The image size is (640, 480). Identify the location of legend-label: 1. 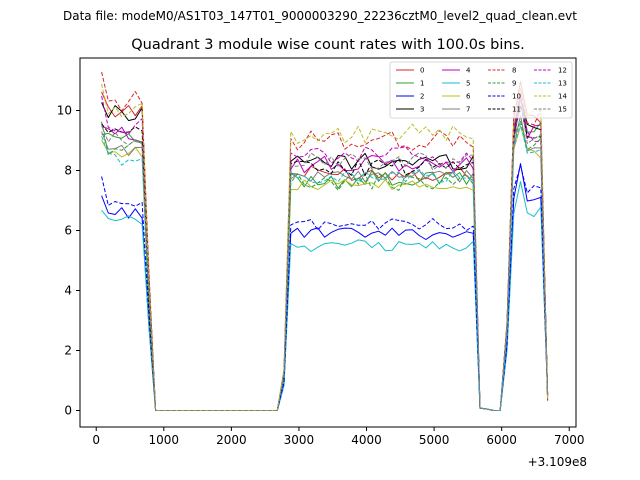
(422, 84).